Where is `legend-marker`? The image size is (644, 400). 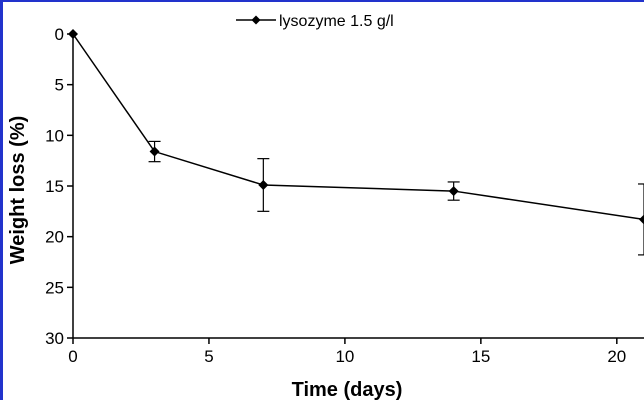 legend-marker is located at coordinates (256, 20).